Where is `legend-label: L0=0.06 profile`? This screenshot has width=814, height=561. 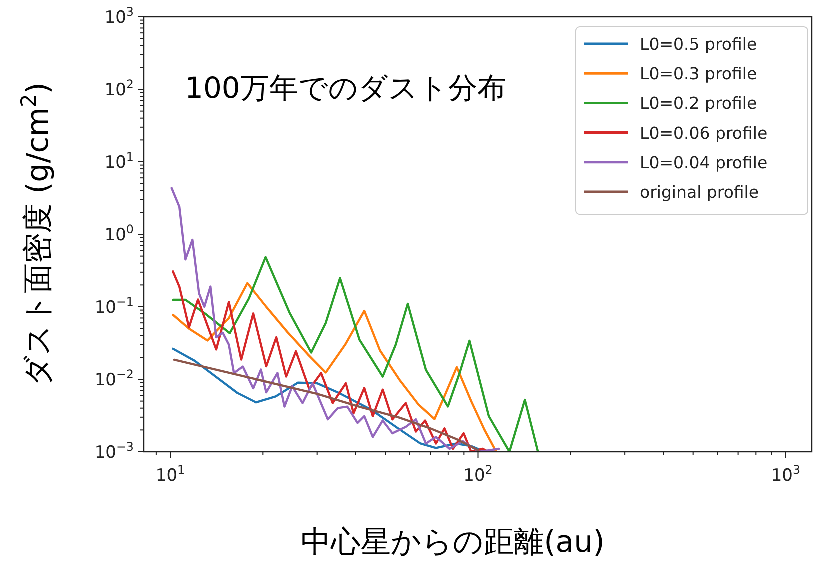 legend-label: L0=0.06 profile is located at coordinates (704, 133).